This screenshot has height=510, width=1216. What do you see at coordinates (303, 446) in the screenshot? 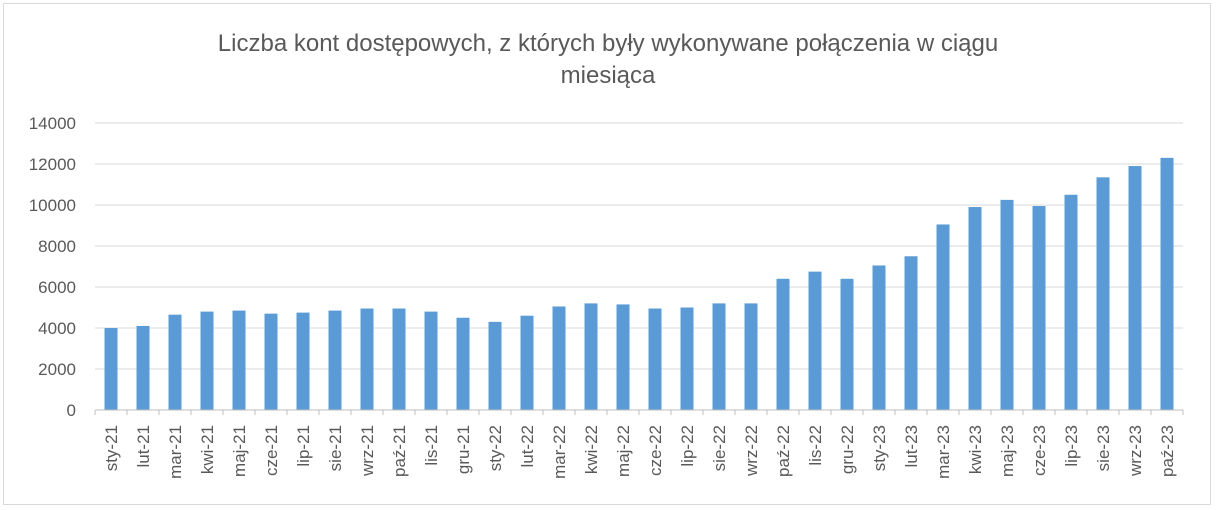
I see `x-tick-label: lip-21` at bounding box center [303, 446].